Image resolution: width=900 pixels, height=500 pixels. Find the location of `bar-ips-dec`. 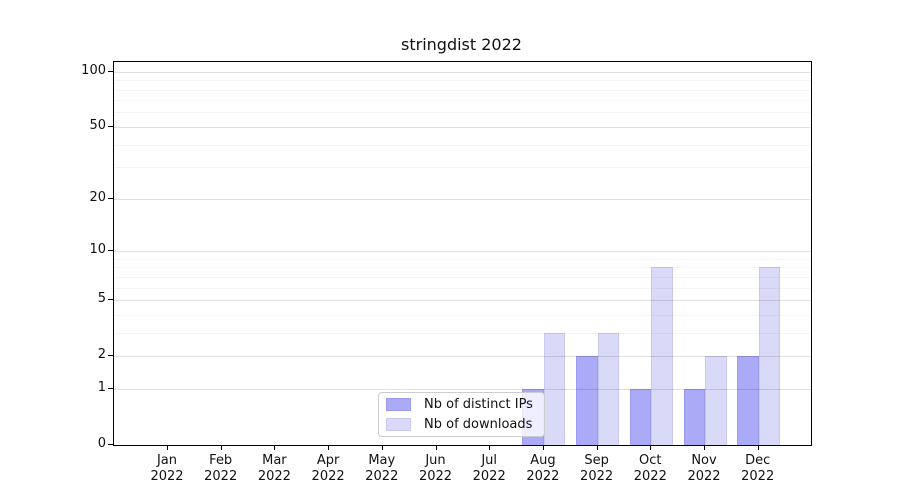

bar-ips-dec is located at coordinates (748, 400).